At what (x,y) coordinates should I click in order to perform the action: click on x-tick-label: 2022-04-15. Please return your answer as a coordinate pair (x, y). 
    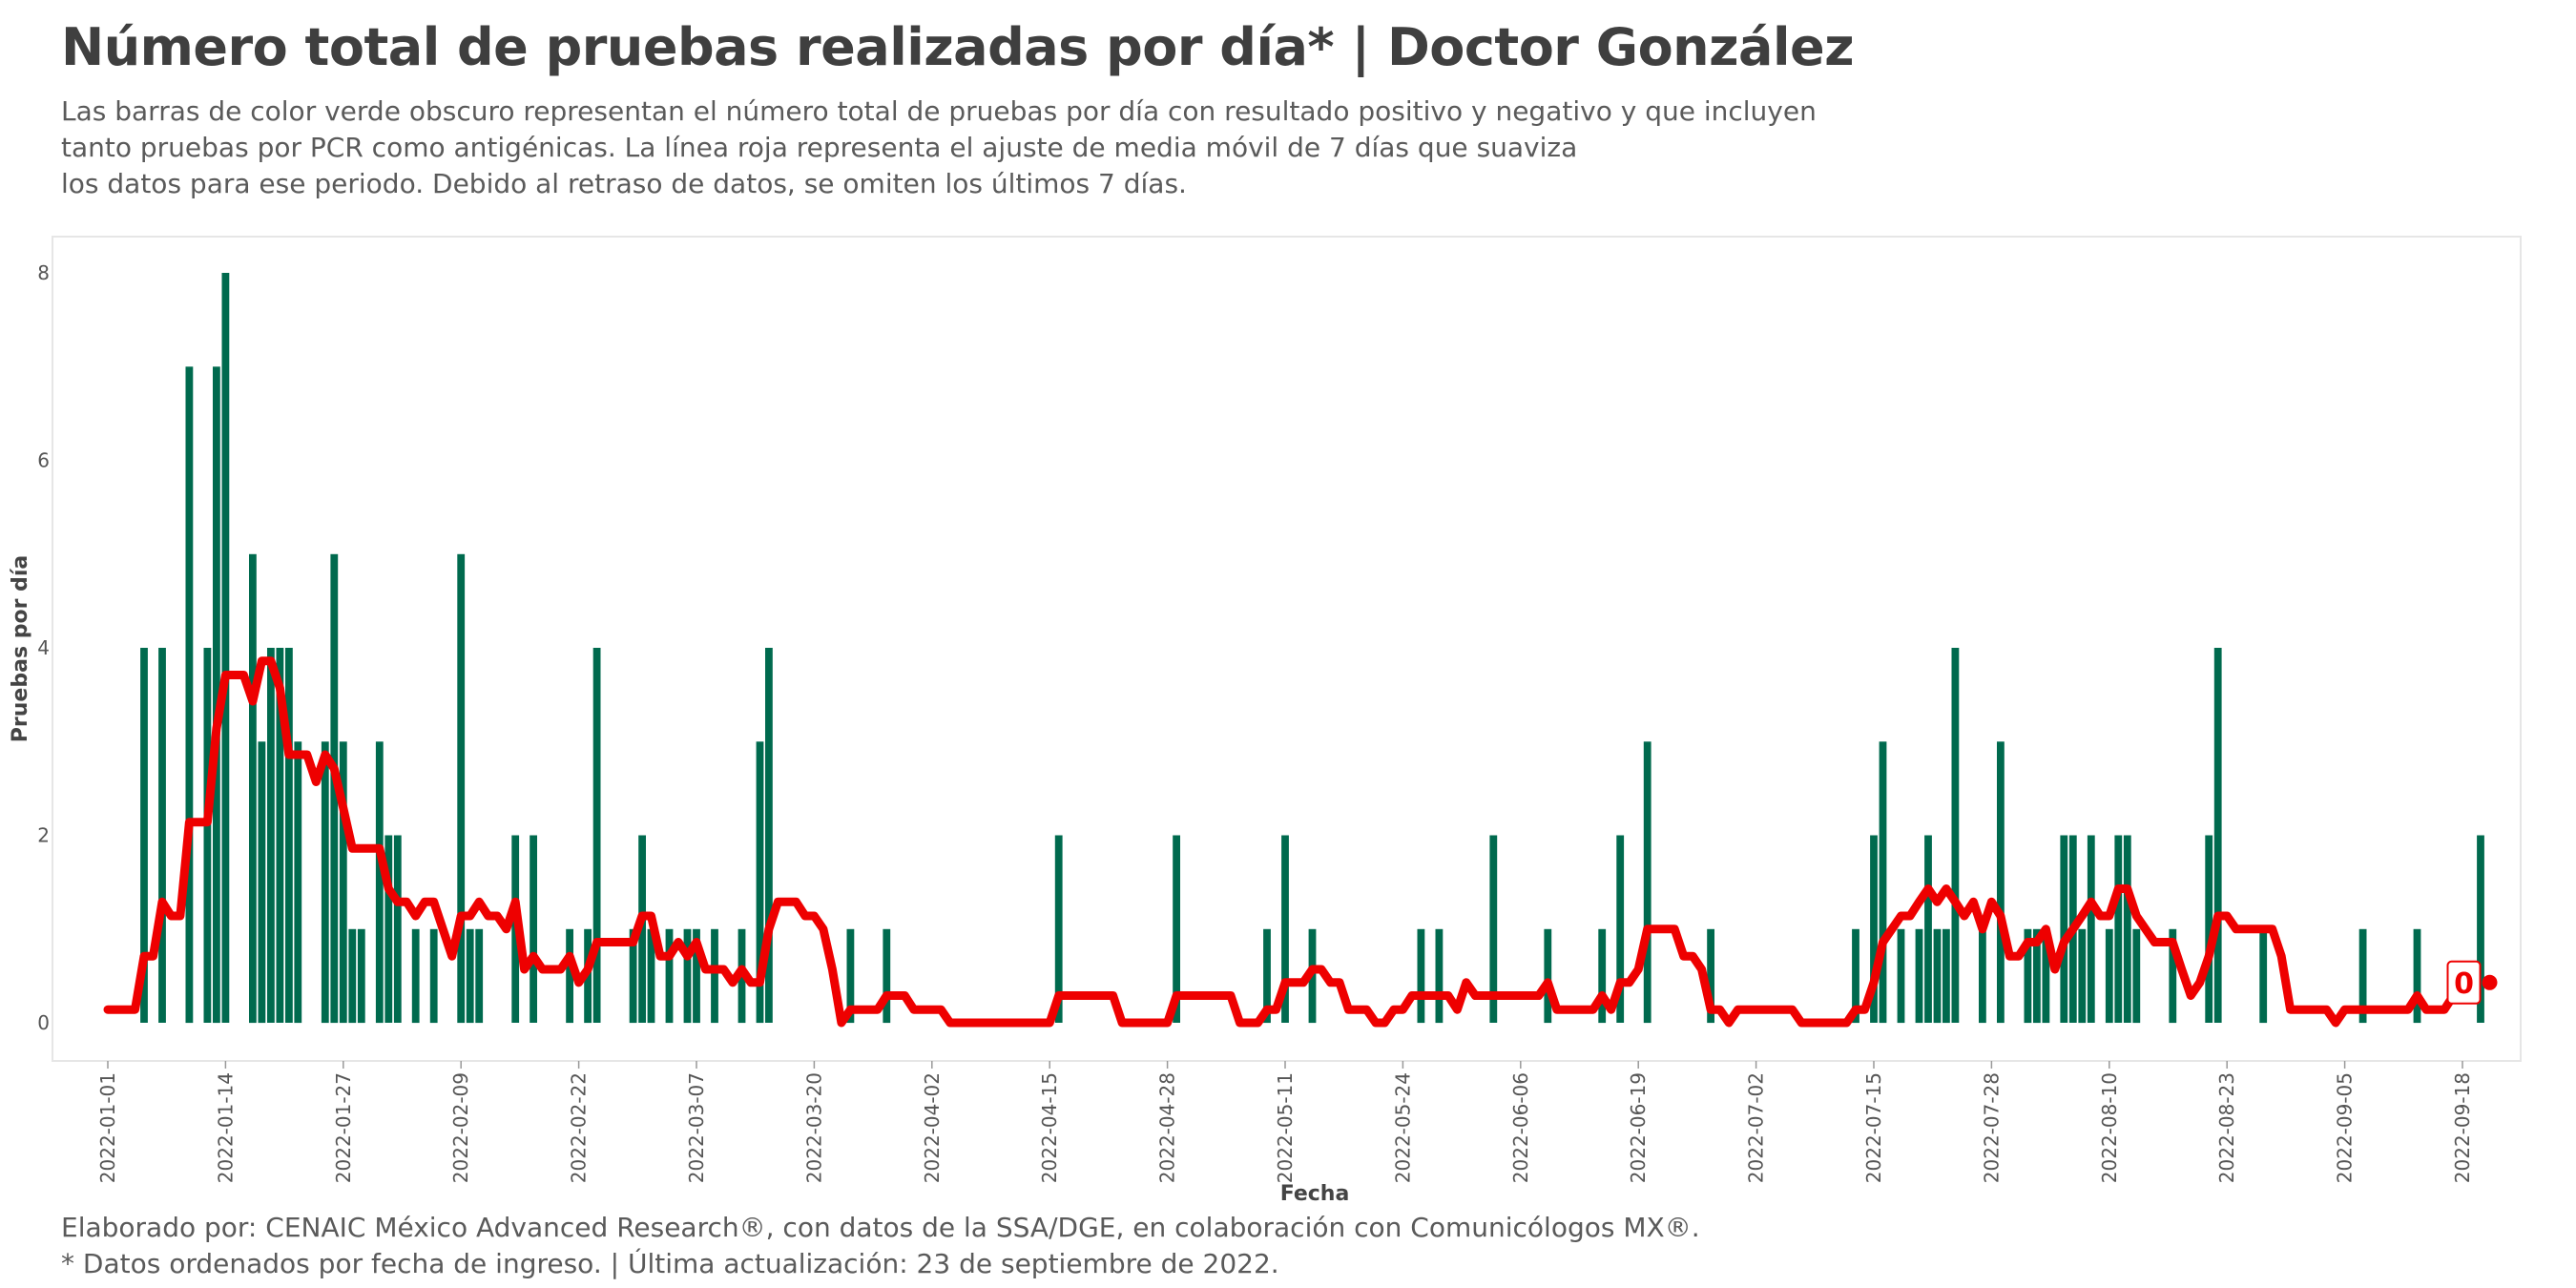
    Looking at the image, I should click on (1049, 1127).